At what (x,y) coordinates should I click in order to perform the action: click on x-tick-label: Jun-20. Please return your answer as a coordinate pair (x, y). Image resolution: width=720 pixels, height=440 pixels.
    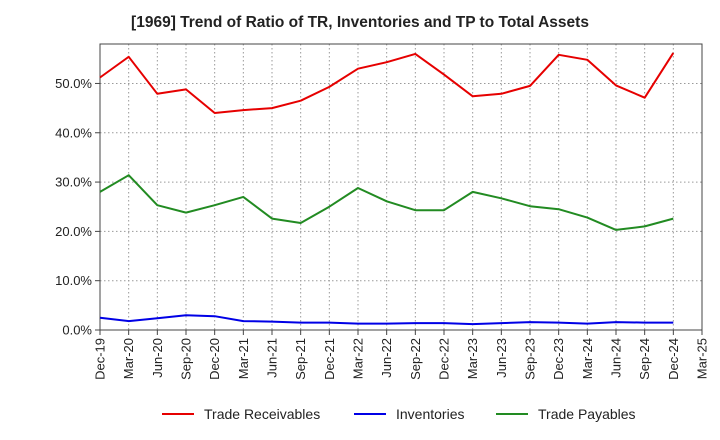
    Looking at the image, I should click on (157, 358).